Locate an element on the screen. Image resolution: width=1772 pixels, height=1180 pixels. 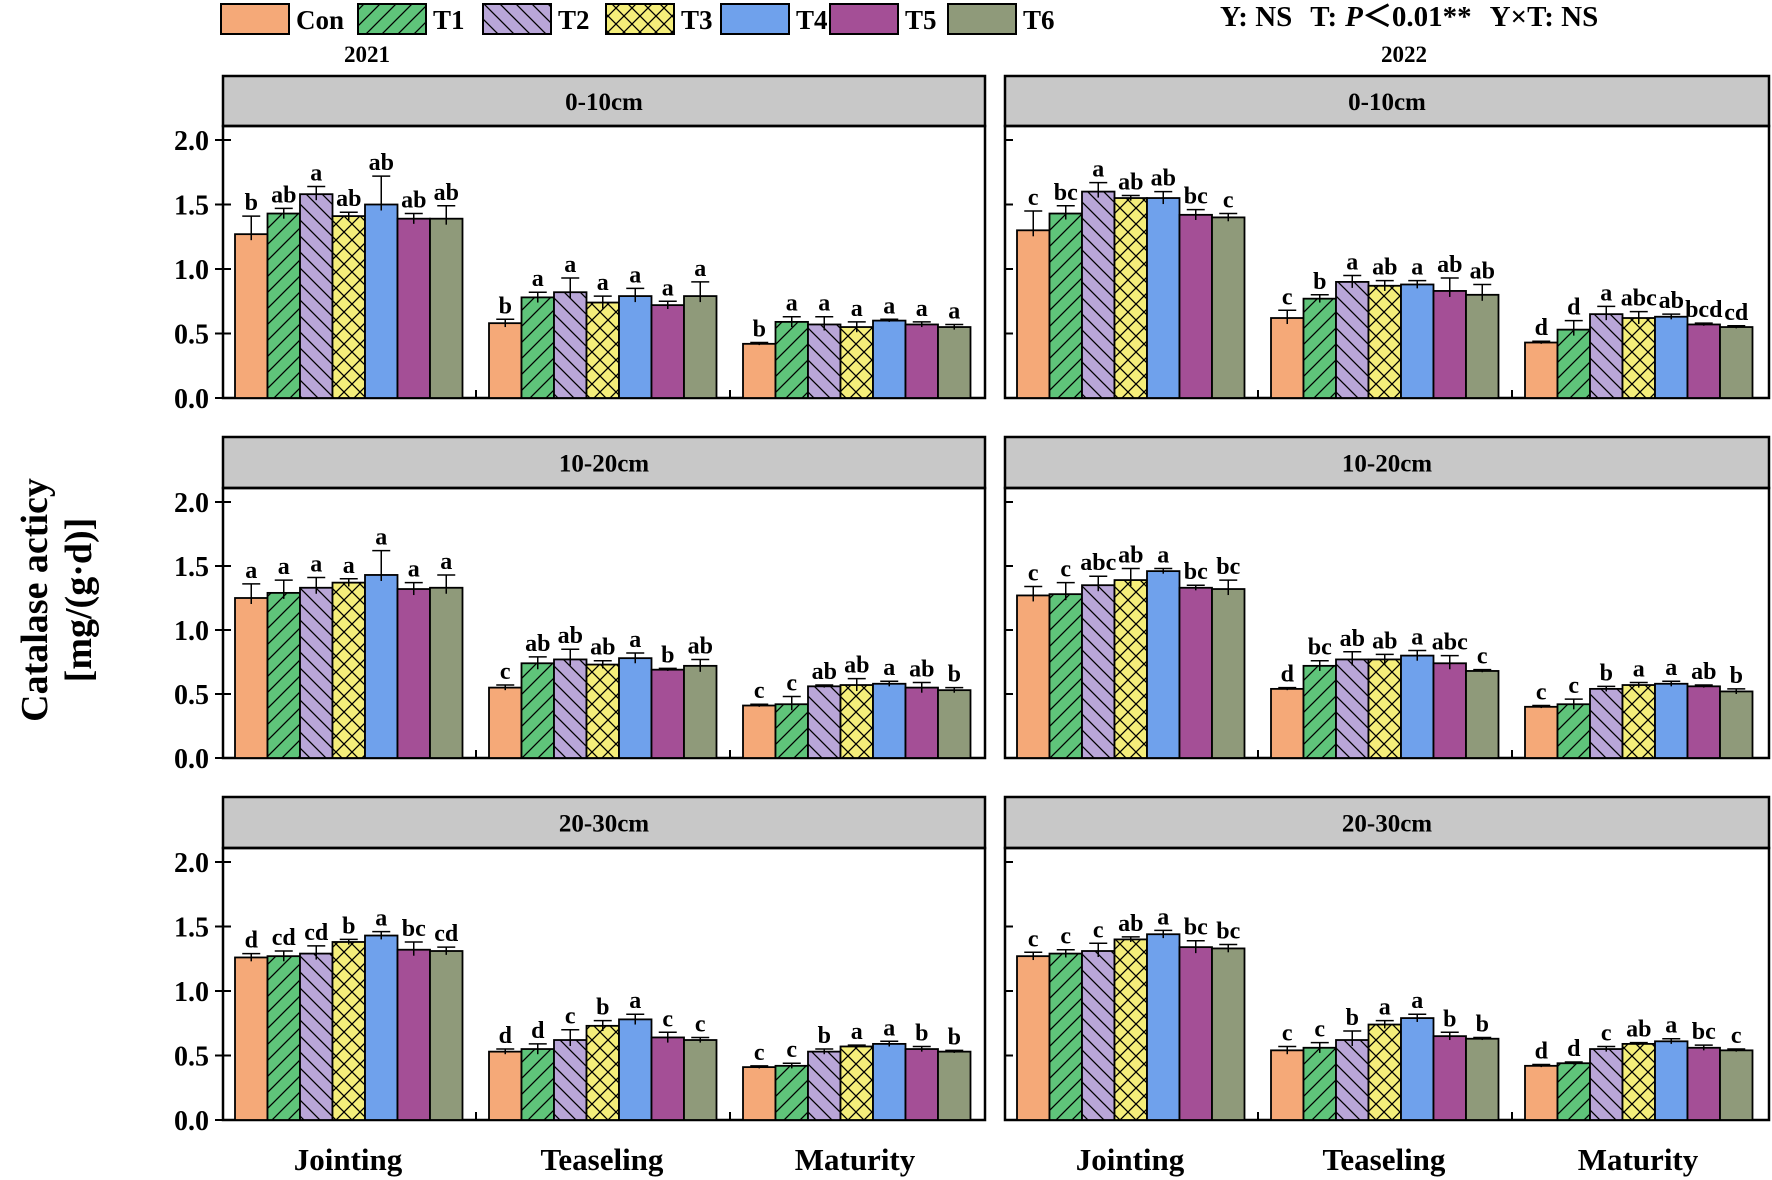
bar-jointing-con is located at coordinates (1033, 314).